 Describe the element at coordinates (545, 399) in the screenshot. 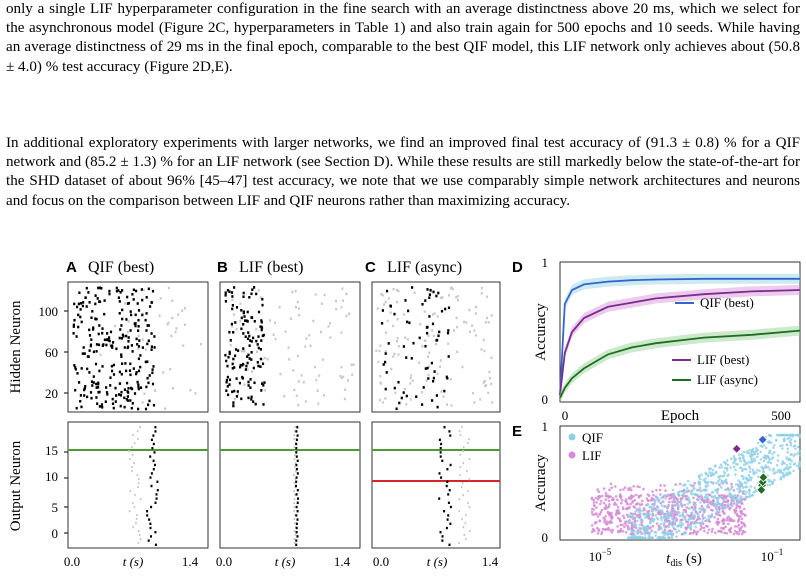

I see `panel-d-ytick-bottom: 0` at that location.